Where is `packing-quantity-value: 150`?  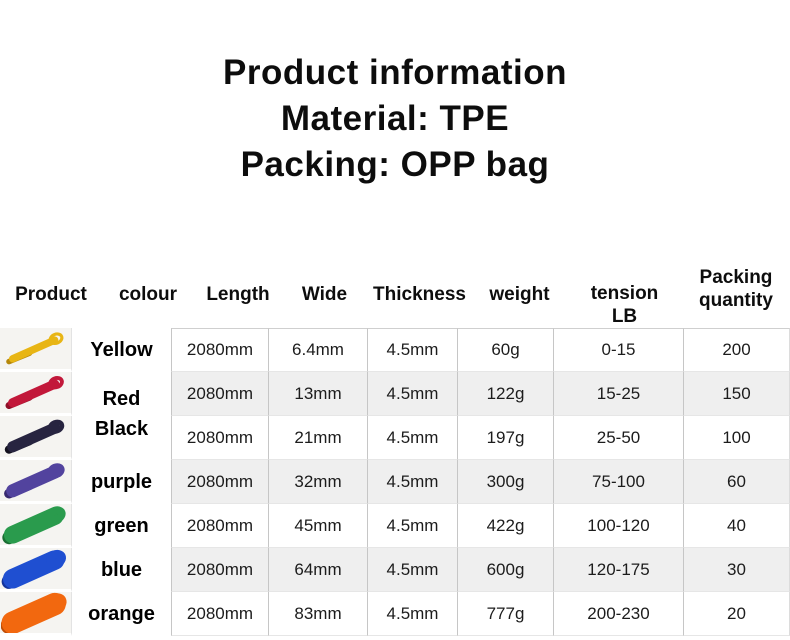
packing-quantity-value: 150 is located at coordinates (736, 394).